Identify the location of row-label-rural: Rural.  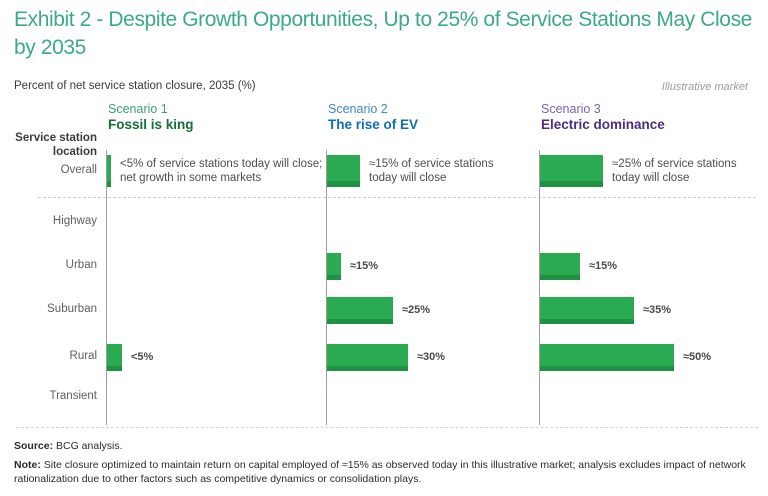
(83, 356).